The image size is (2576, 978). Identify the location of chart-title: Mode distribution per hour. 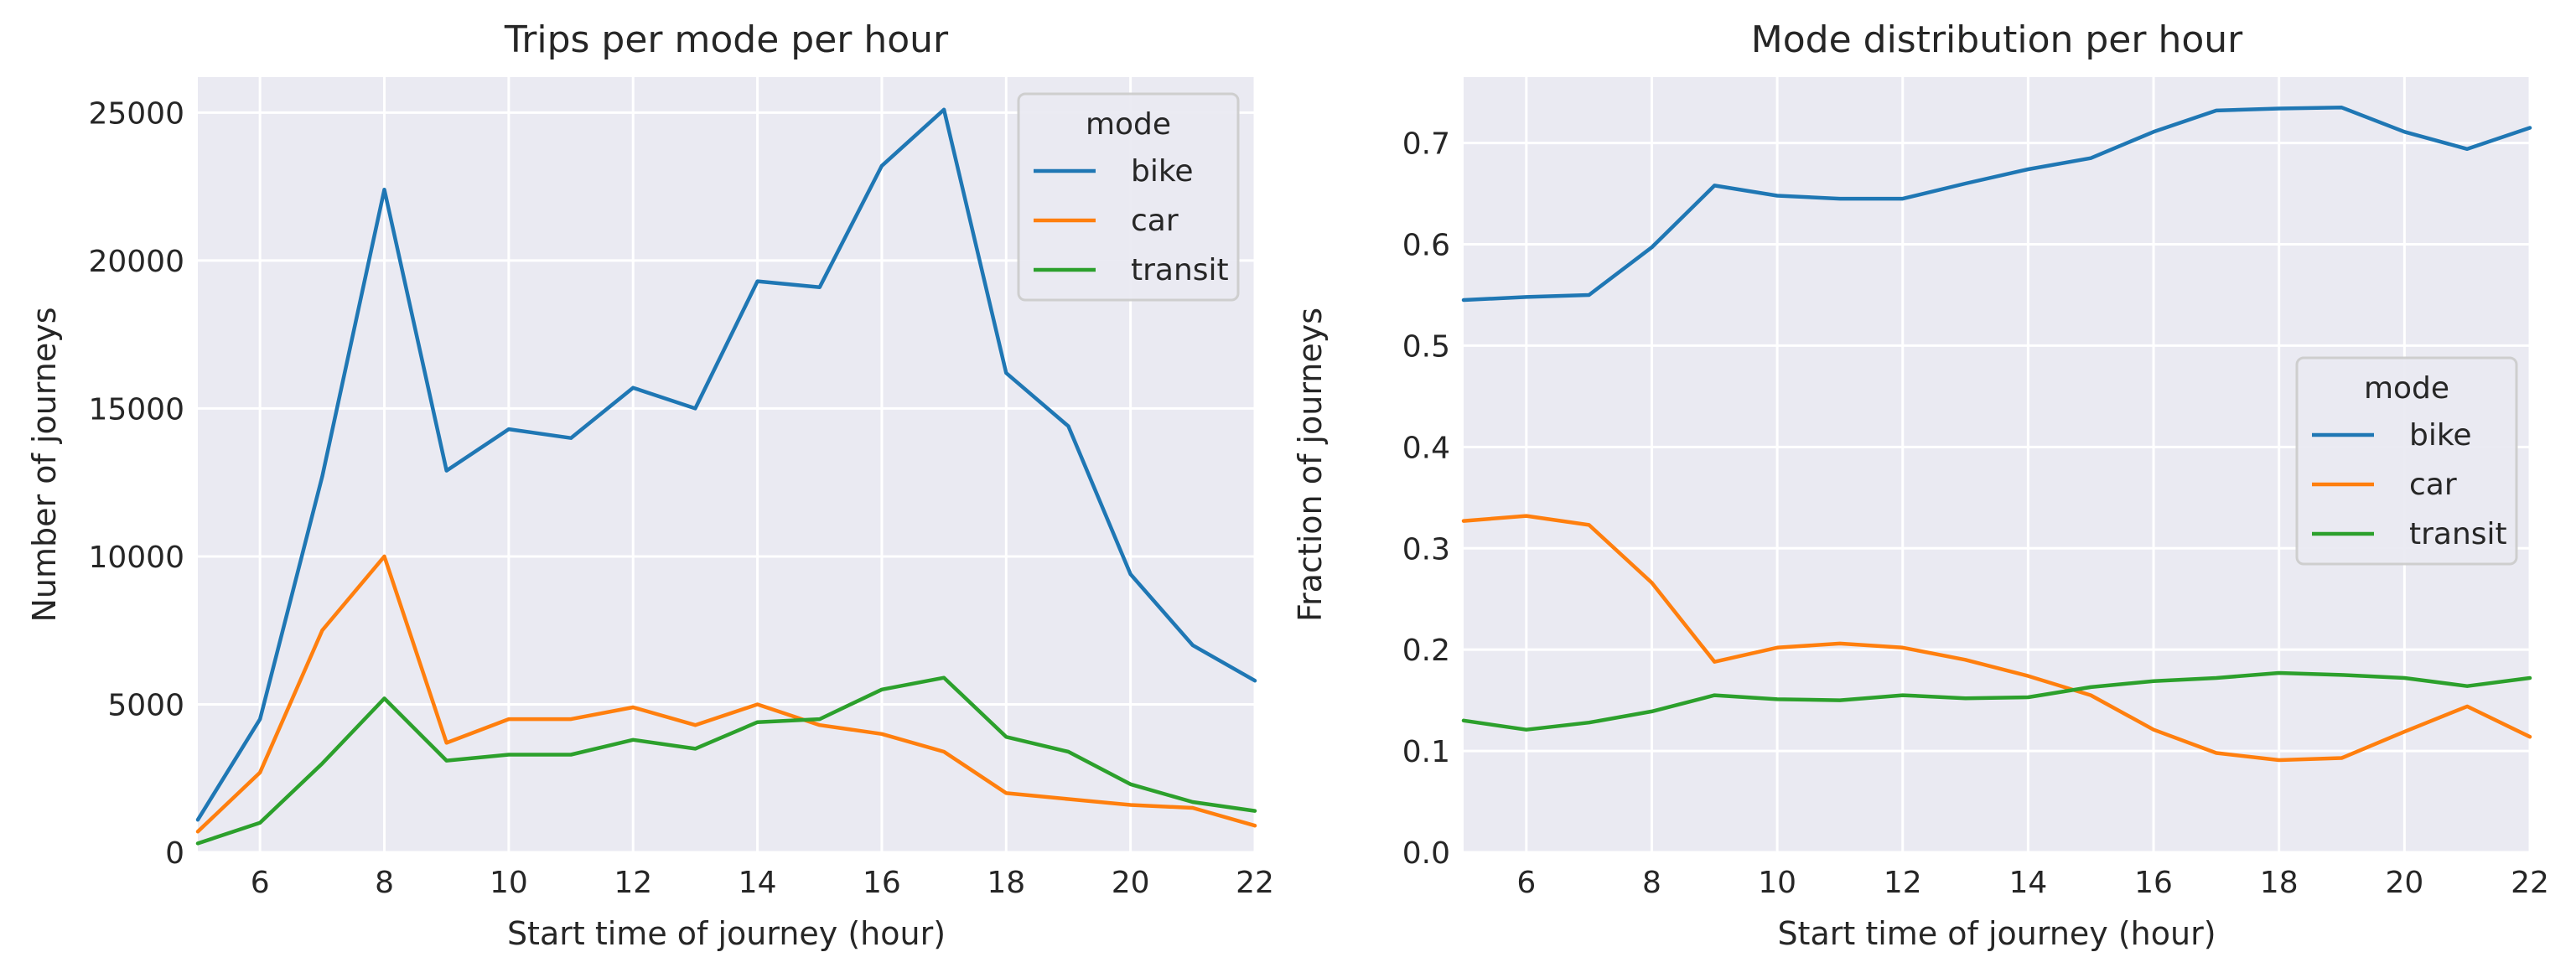
(1997, 39).